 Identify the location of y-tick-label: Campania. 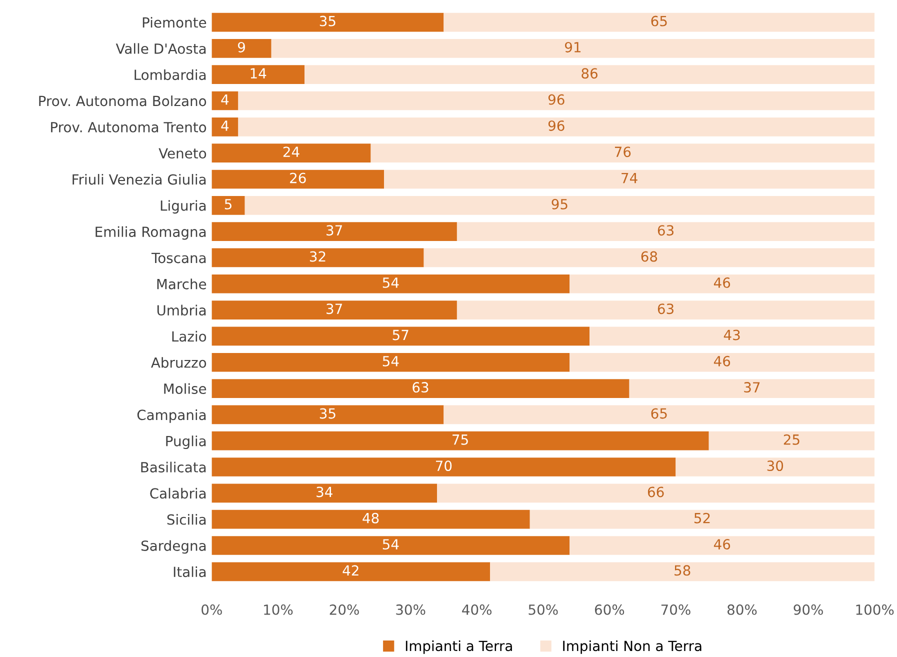
(171, 416).